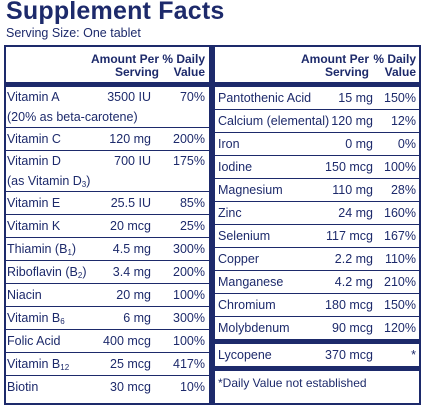  I want to click on nutrient-amount: 30 mcg, so click(130, 387).